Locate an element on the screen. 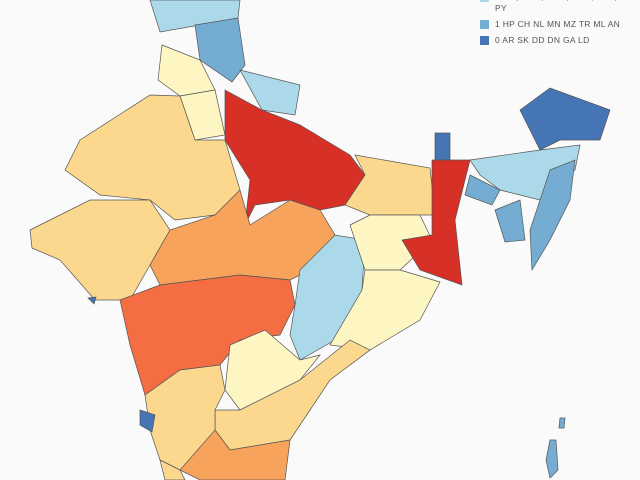 The width and height of the screenshot is (640, 480). legend-item: 1 HP CH NL MN MZ TR ML AN is located at coordinates (555, 24).